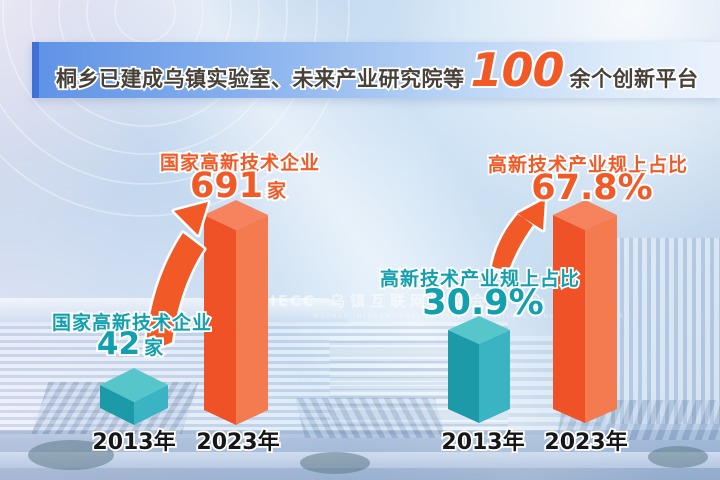 This screenshot has height=480, width=720. I want to click on value-number: 42, so click(118, 344).